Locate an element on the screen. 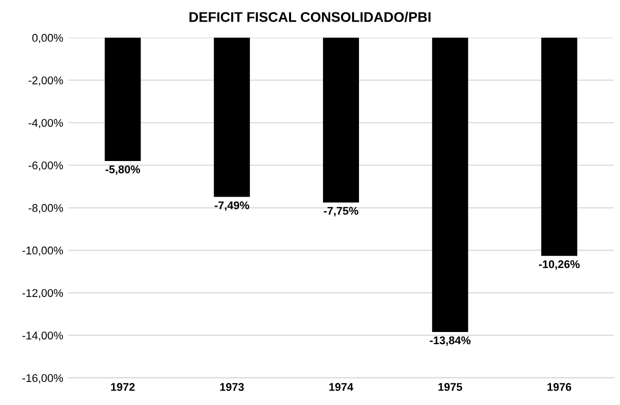 The width and height of the screenshot is (620, 405). data-label: -13,84% is located at coordinates (450, 341).